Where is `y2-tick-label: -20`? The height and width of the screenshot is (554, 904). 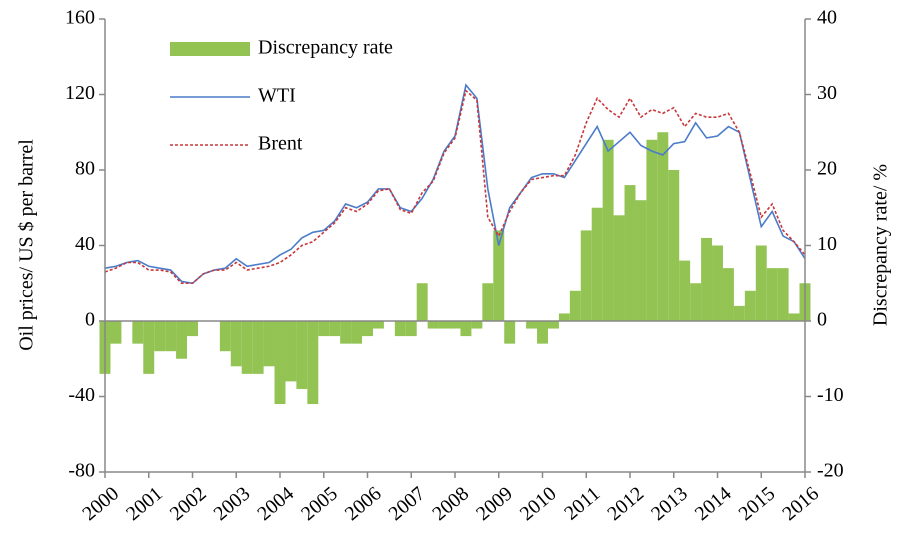
y2-tick-label: -20 is located at coordinates (830, 471).